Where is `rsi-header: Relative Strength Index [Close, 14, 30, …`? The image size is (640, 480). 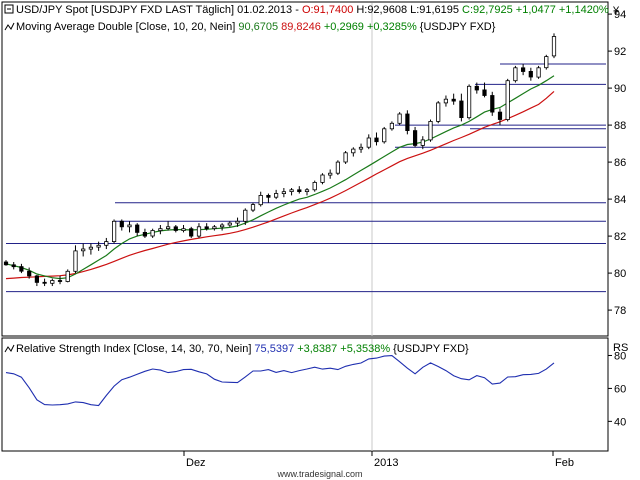 rsi-header: Relative Strength Index [Close, 14, 30, … is located at coordinates (236, 349).